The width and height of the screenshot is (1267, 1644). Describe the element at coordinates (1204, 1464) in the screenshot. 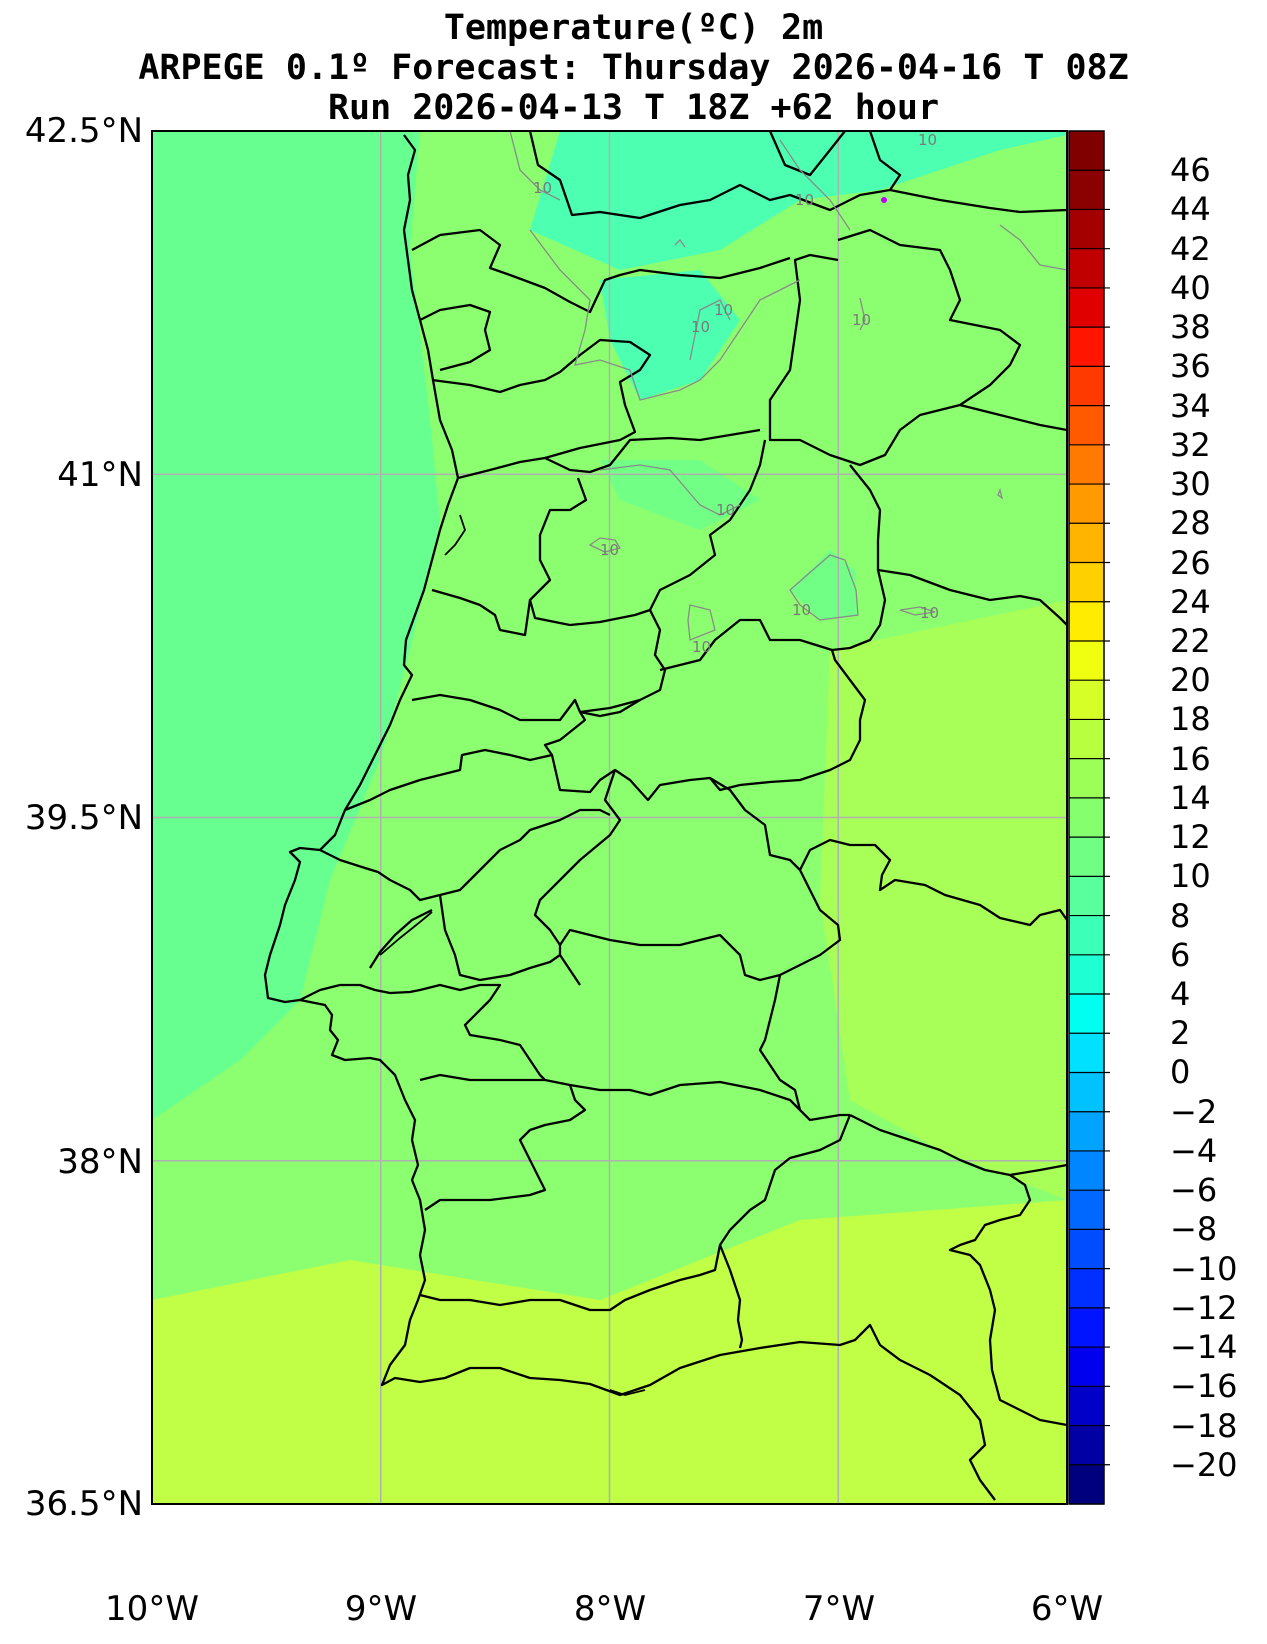

I see `colorbar-tick-label: −20` at that location.